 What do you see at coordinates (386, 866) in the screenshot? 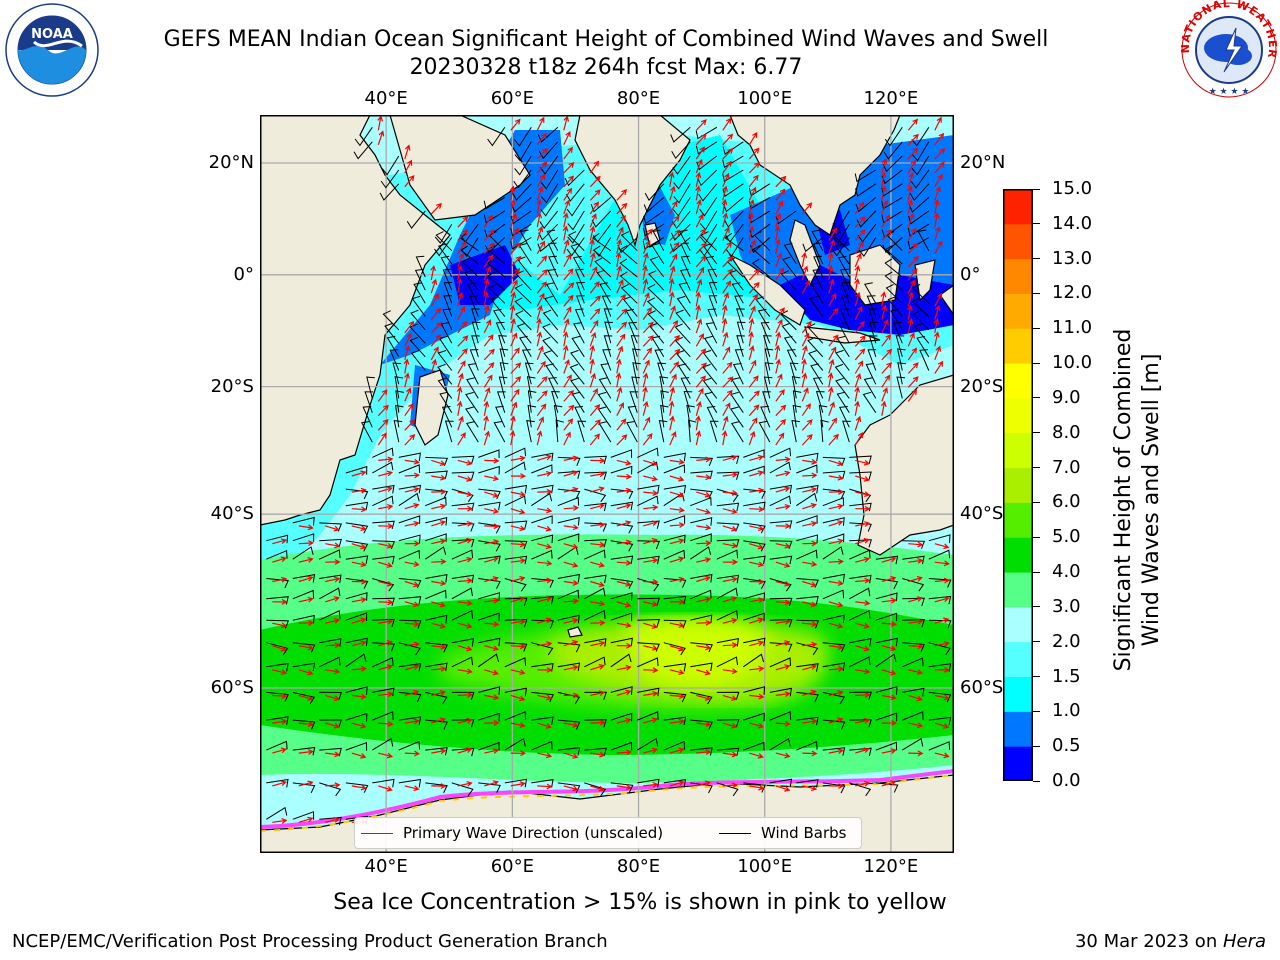
I see `lon-tick-bottom: 40°E` at bounding box center [386, 866].